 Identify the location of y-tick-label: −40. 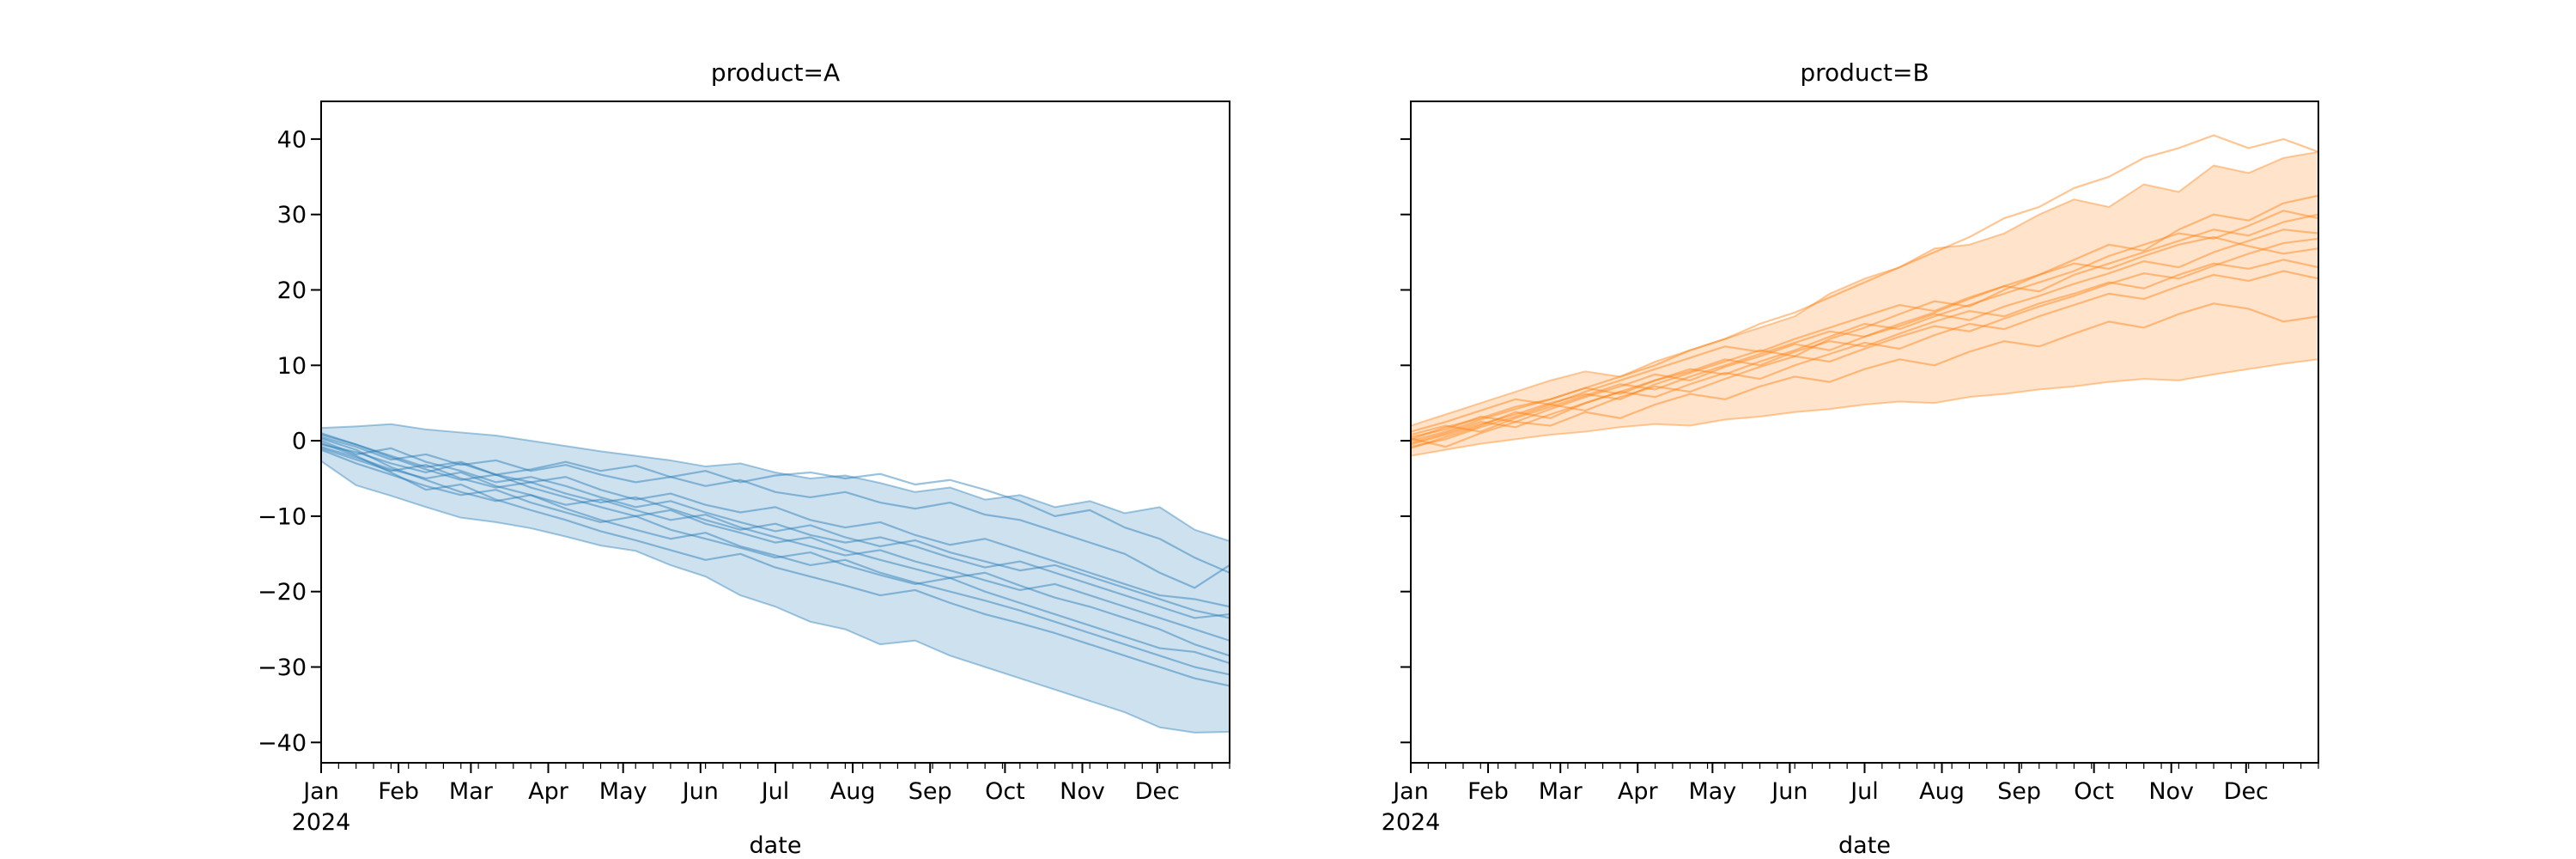
(282, 743).